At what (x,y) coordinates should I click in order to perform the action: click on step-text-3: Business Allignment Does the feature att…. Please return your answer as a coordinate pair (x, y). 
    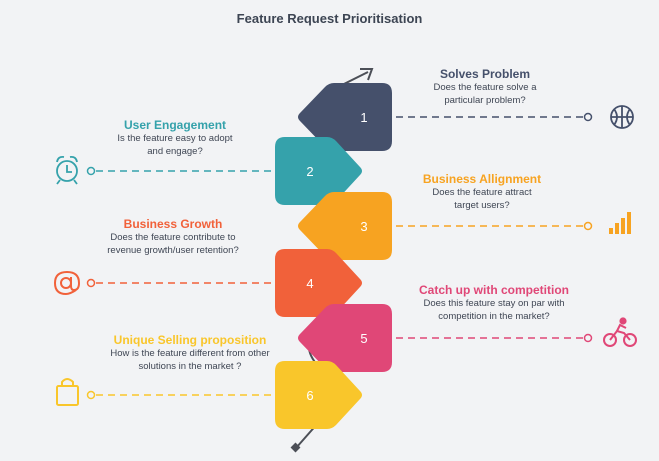
    Looking at the image, I should click on (482, 192).